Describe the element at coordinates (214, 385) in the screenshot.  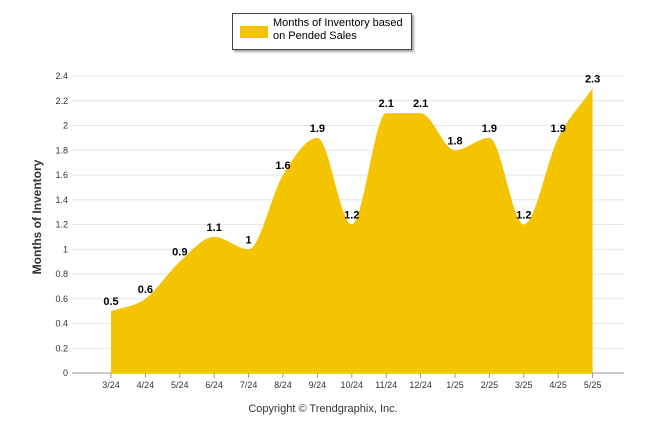
I see `x-tick-label: 6/24` at that location.